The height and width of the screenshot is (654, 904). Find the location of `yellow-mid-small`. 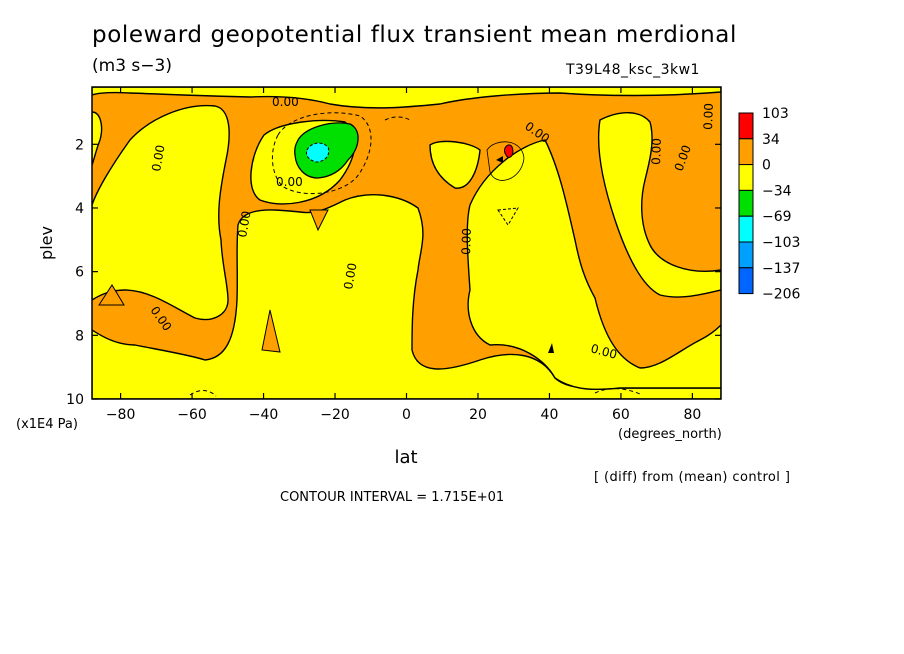

yellow-mid-small is located at coordinates (455, 164).